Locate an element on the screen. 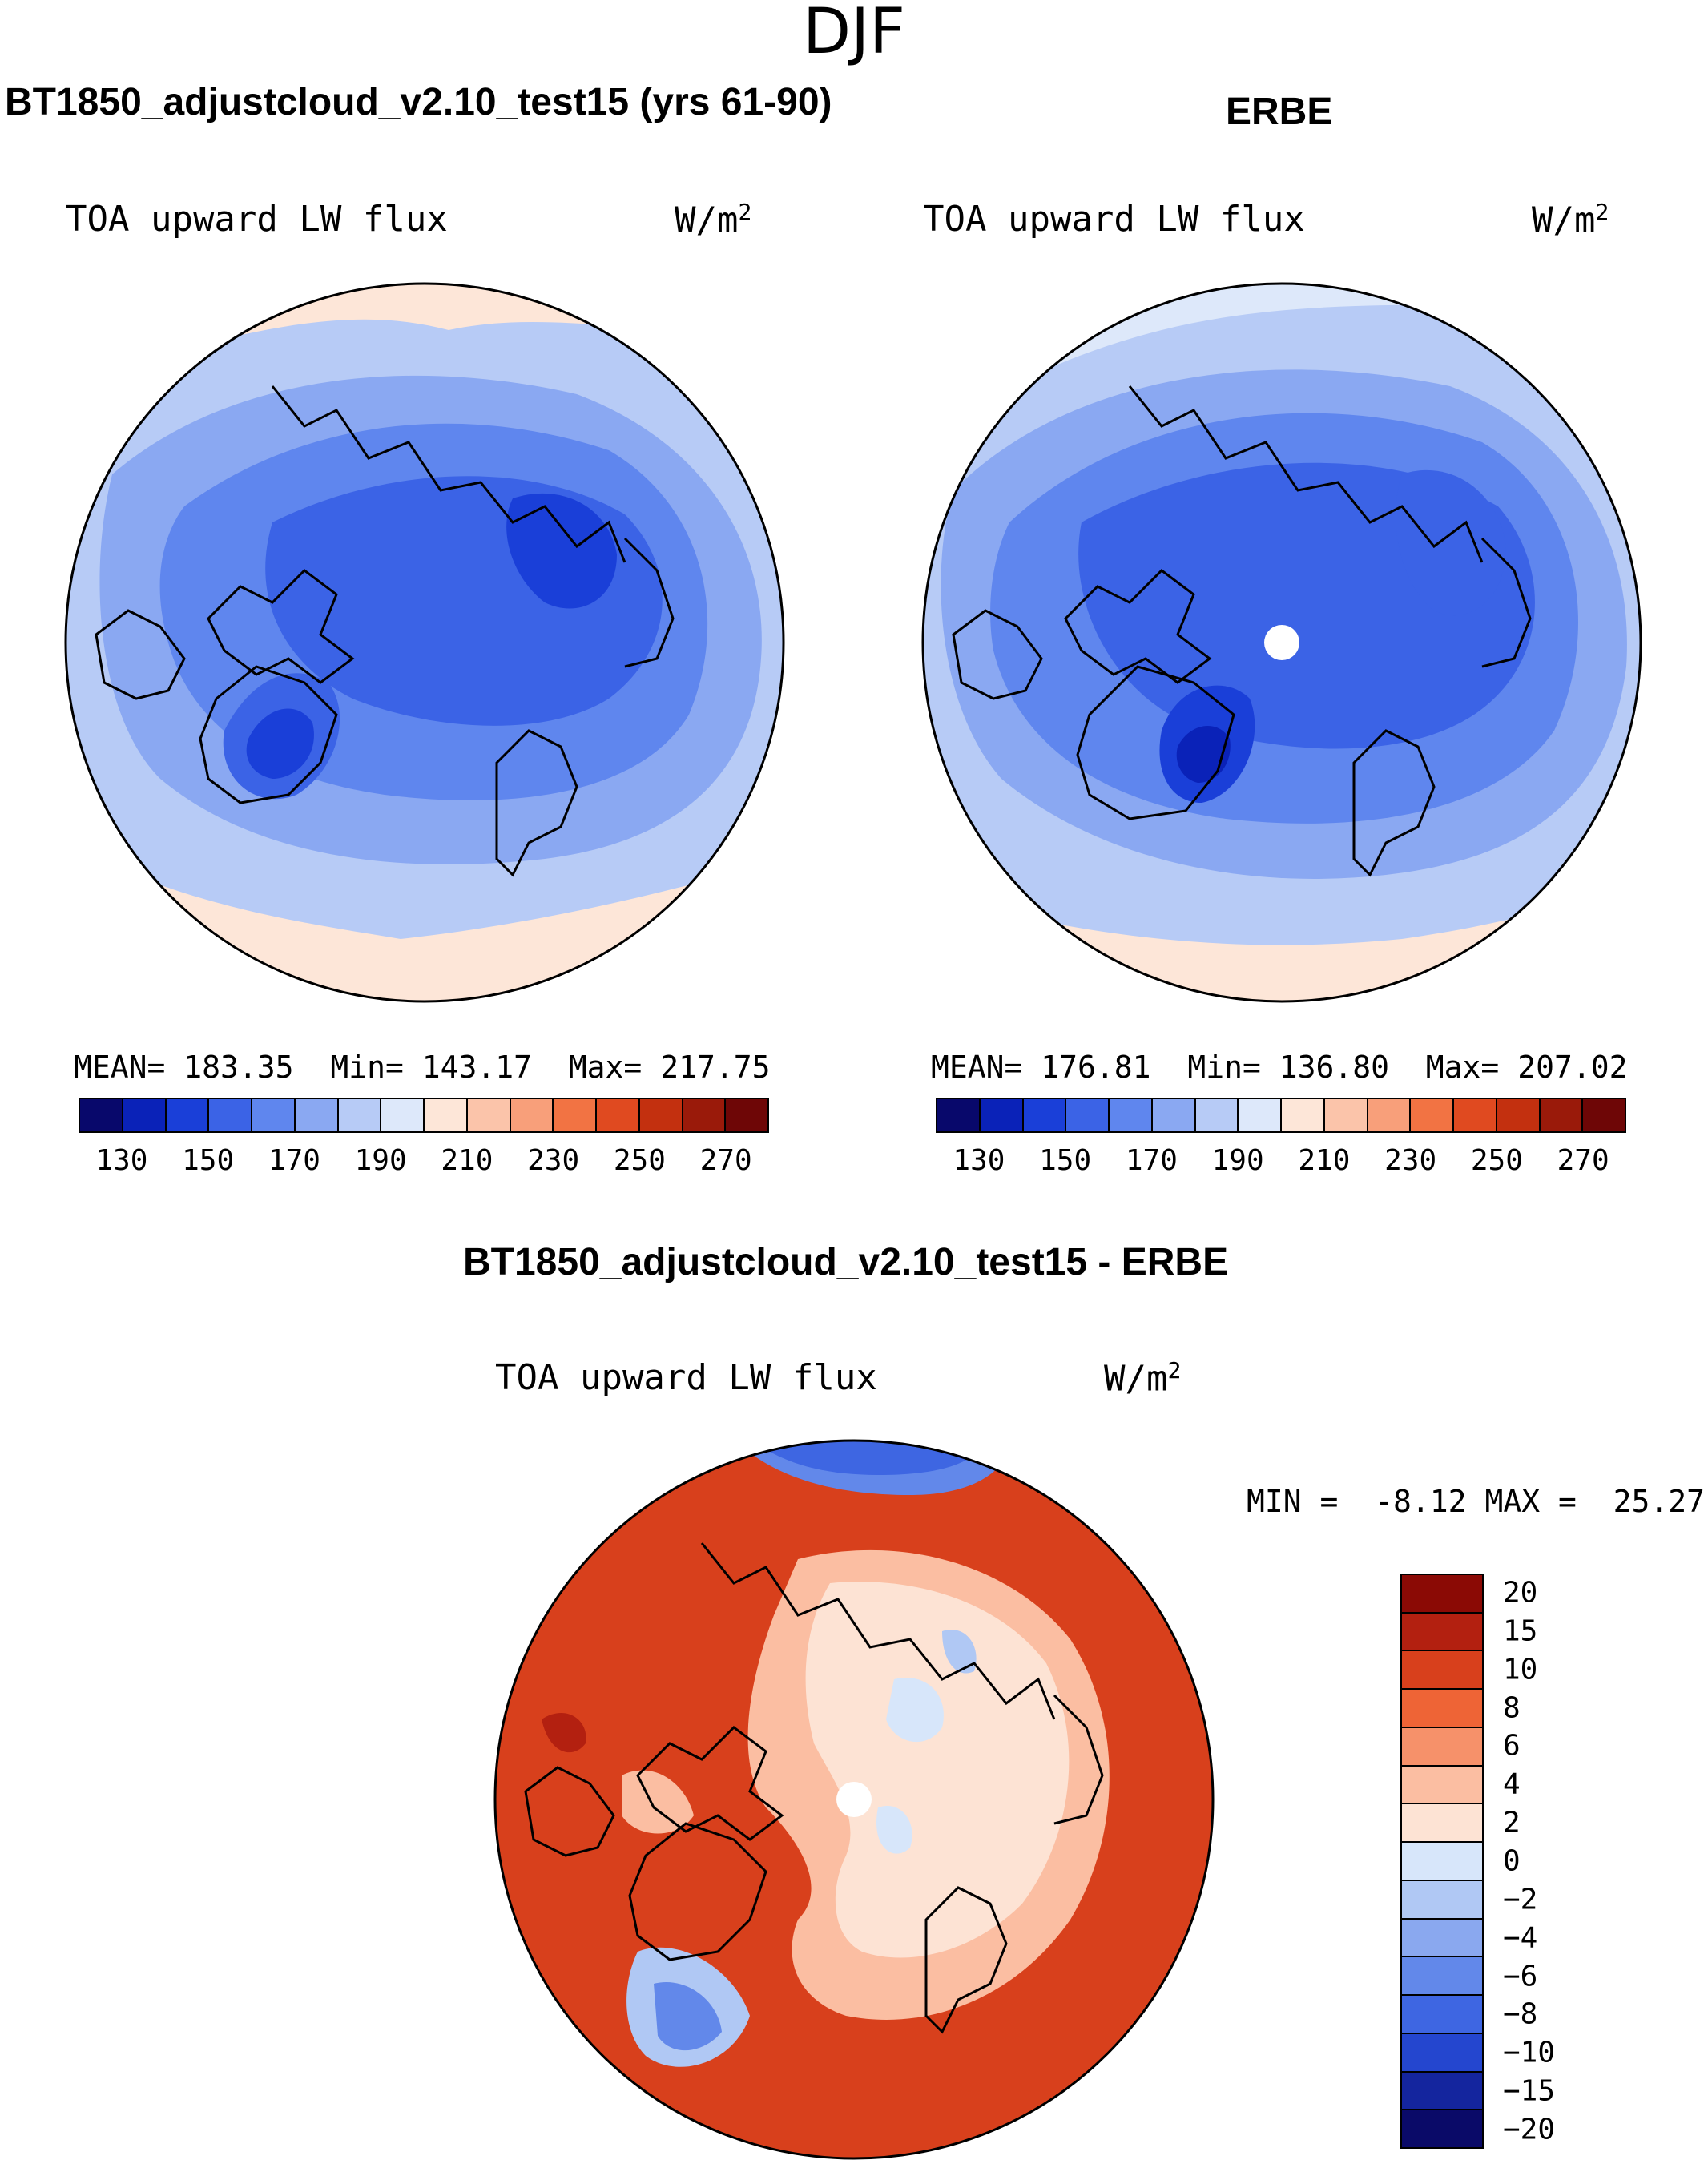  colorbar-tick-label: 0 is located at coordinates (1512, 1861).